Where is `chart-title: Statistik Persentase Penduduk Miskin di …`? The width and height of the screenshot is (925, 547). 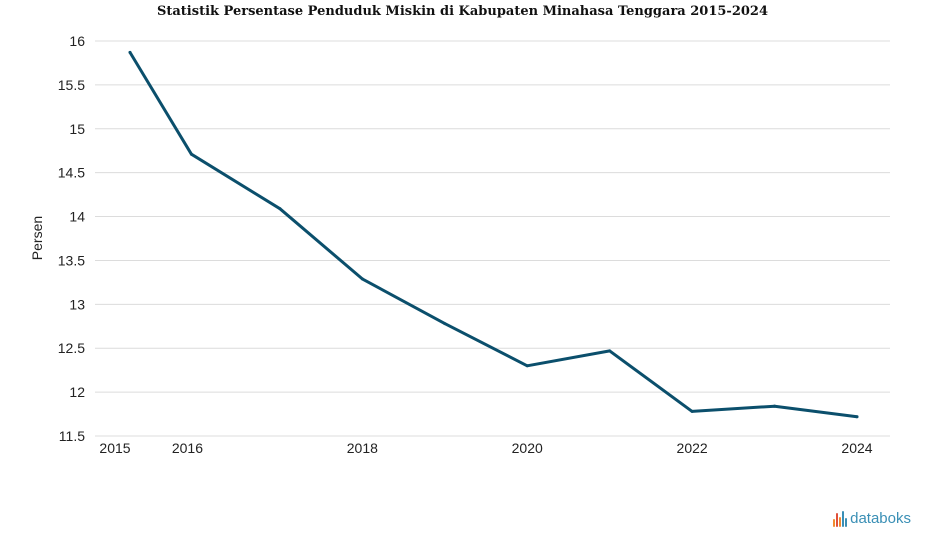 chart-title: Statistik Persentase Penduduk Miskin di … is located at coordinates (462, 11).